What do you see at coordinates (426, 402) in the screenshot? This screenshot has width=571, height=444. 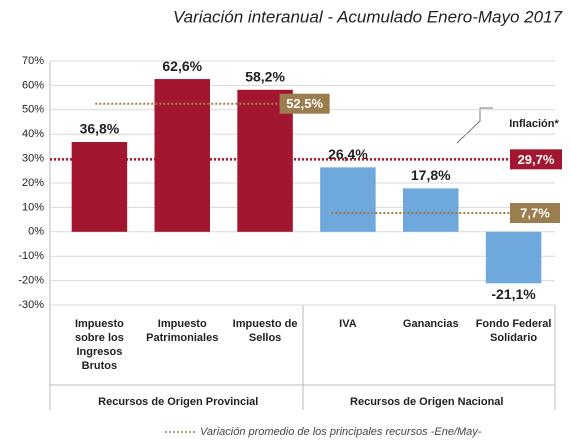 I see `group-label: Recursos de Origen Nacional` at bounding box center [426, 402].